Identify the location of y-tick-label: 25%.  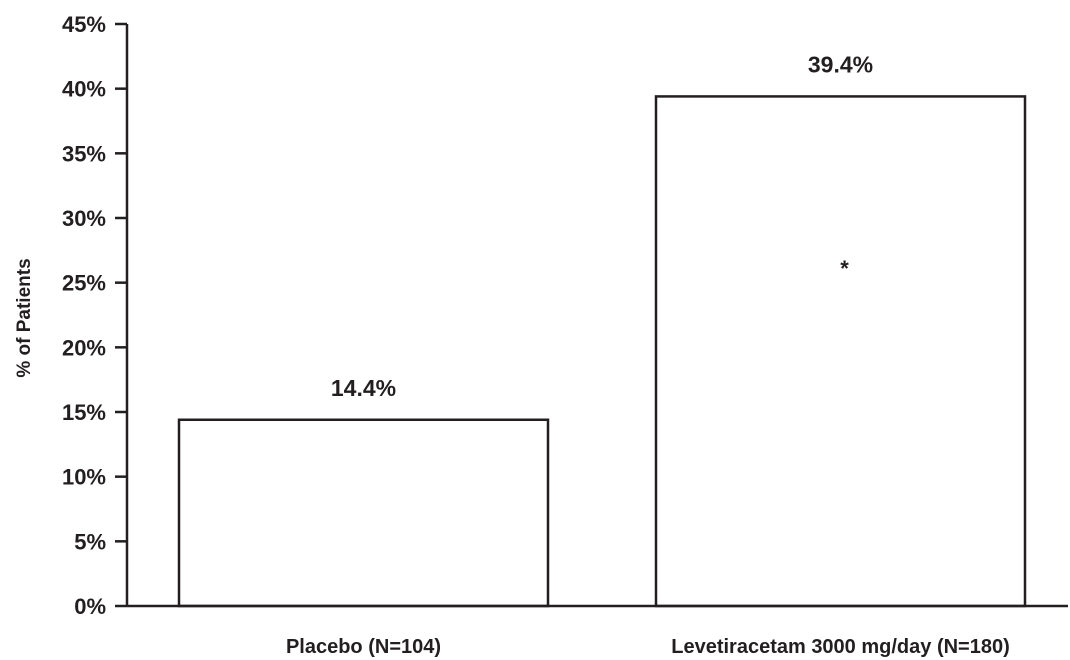
(84, 283).